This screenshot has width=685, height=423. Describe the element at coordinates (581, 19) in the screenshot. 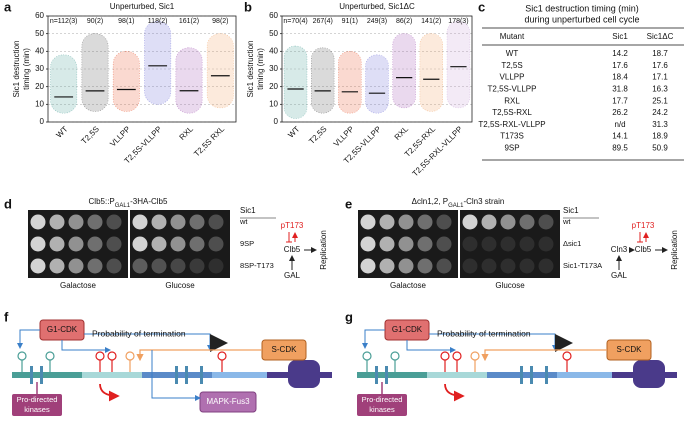

I see `table-title: during unperturbed cell cycle` at that location.